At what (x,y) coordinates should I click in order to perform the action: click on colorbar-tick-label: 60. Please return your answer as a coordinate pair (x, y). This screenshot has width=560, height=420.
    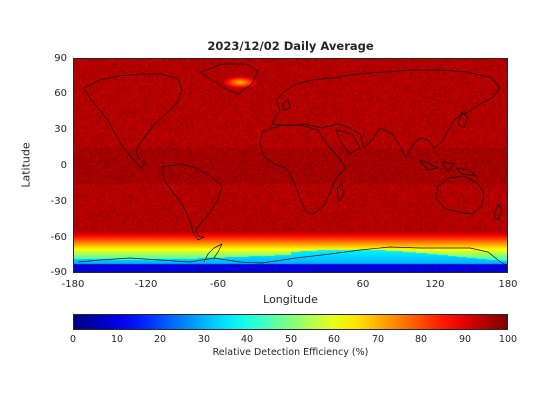
    Looking at the image, I should click on (334, 339).